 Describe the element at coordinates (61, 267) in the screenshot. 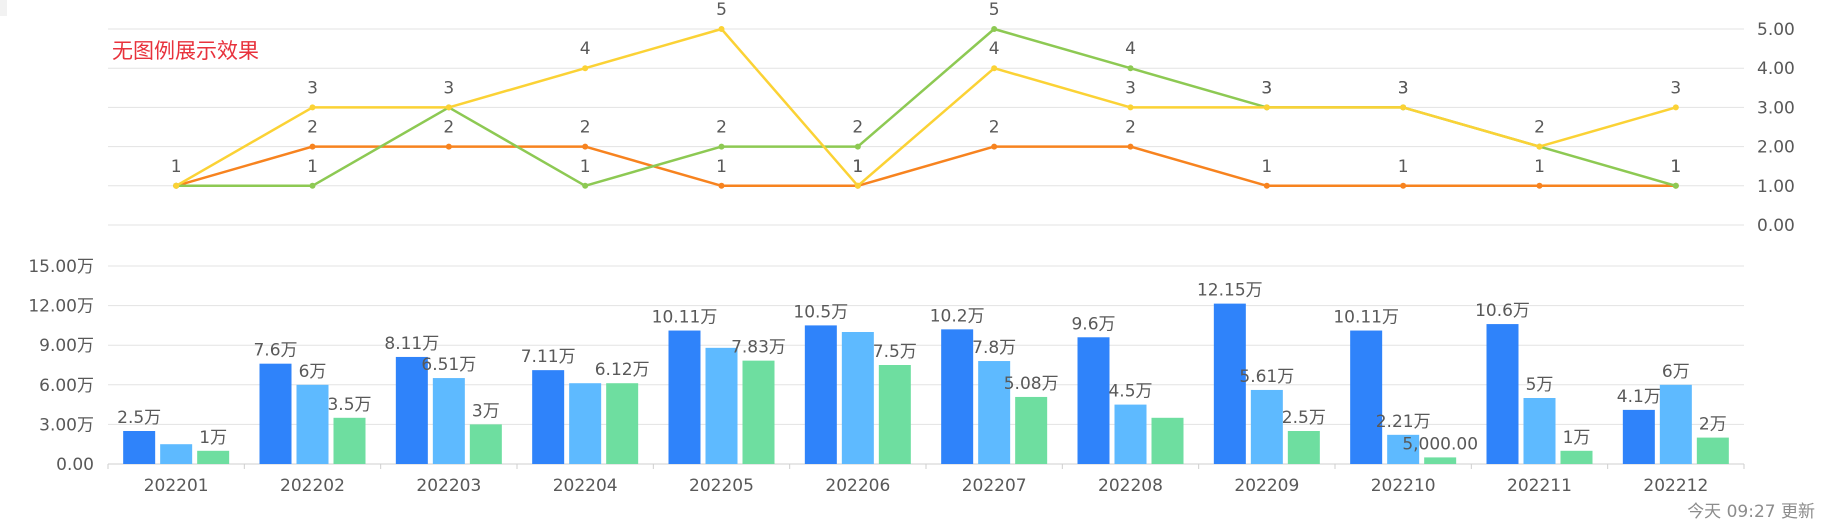

I see `bar-y-tick-label: 15.00万` at that location.